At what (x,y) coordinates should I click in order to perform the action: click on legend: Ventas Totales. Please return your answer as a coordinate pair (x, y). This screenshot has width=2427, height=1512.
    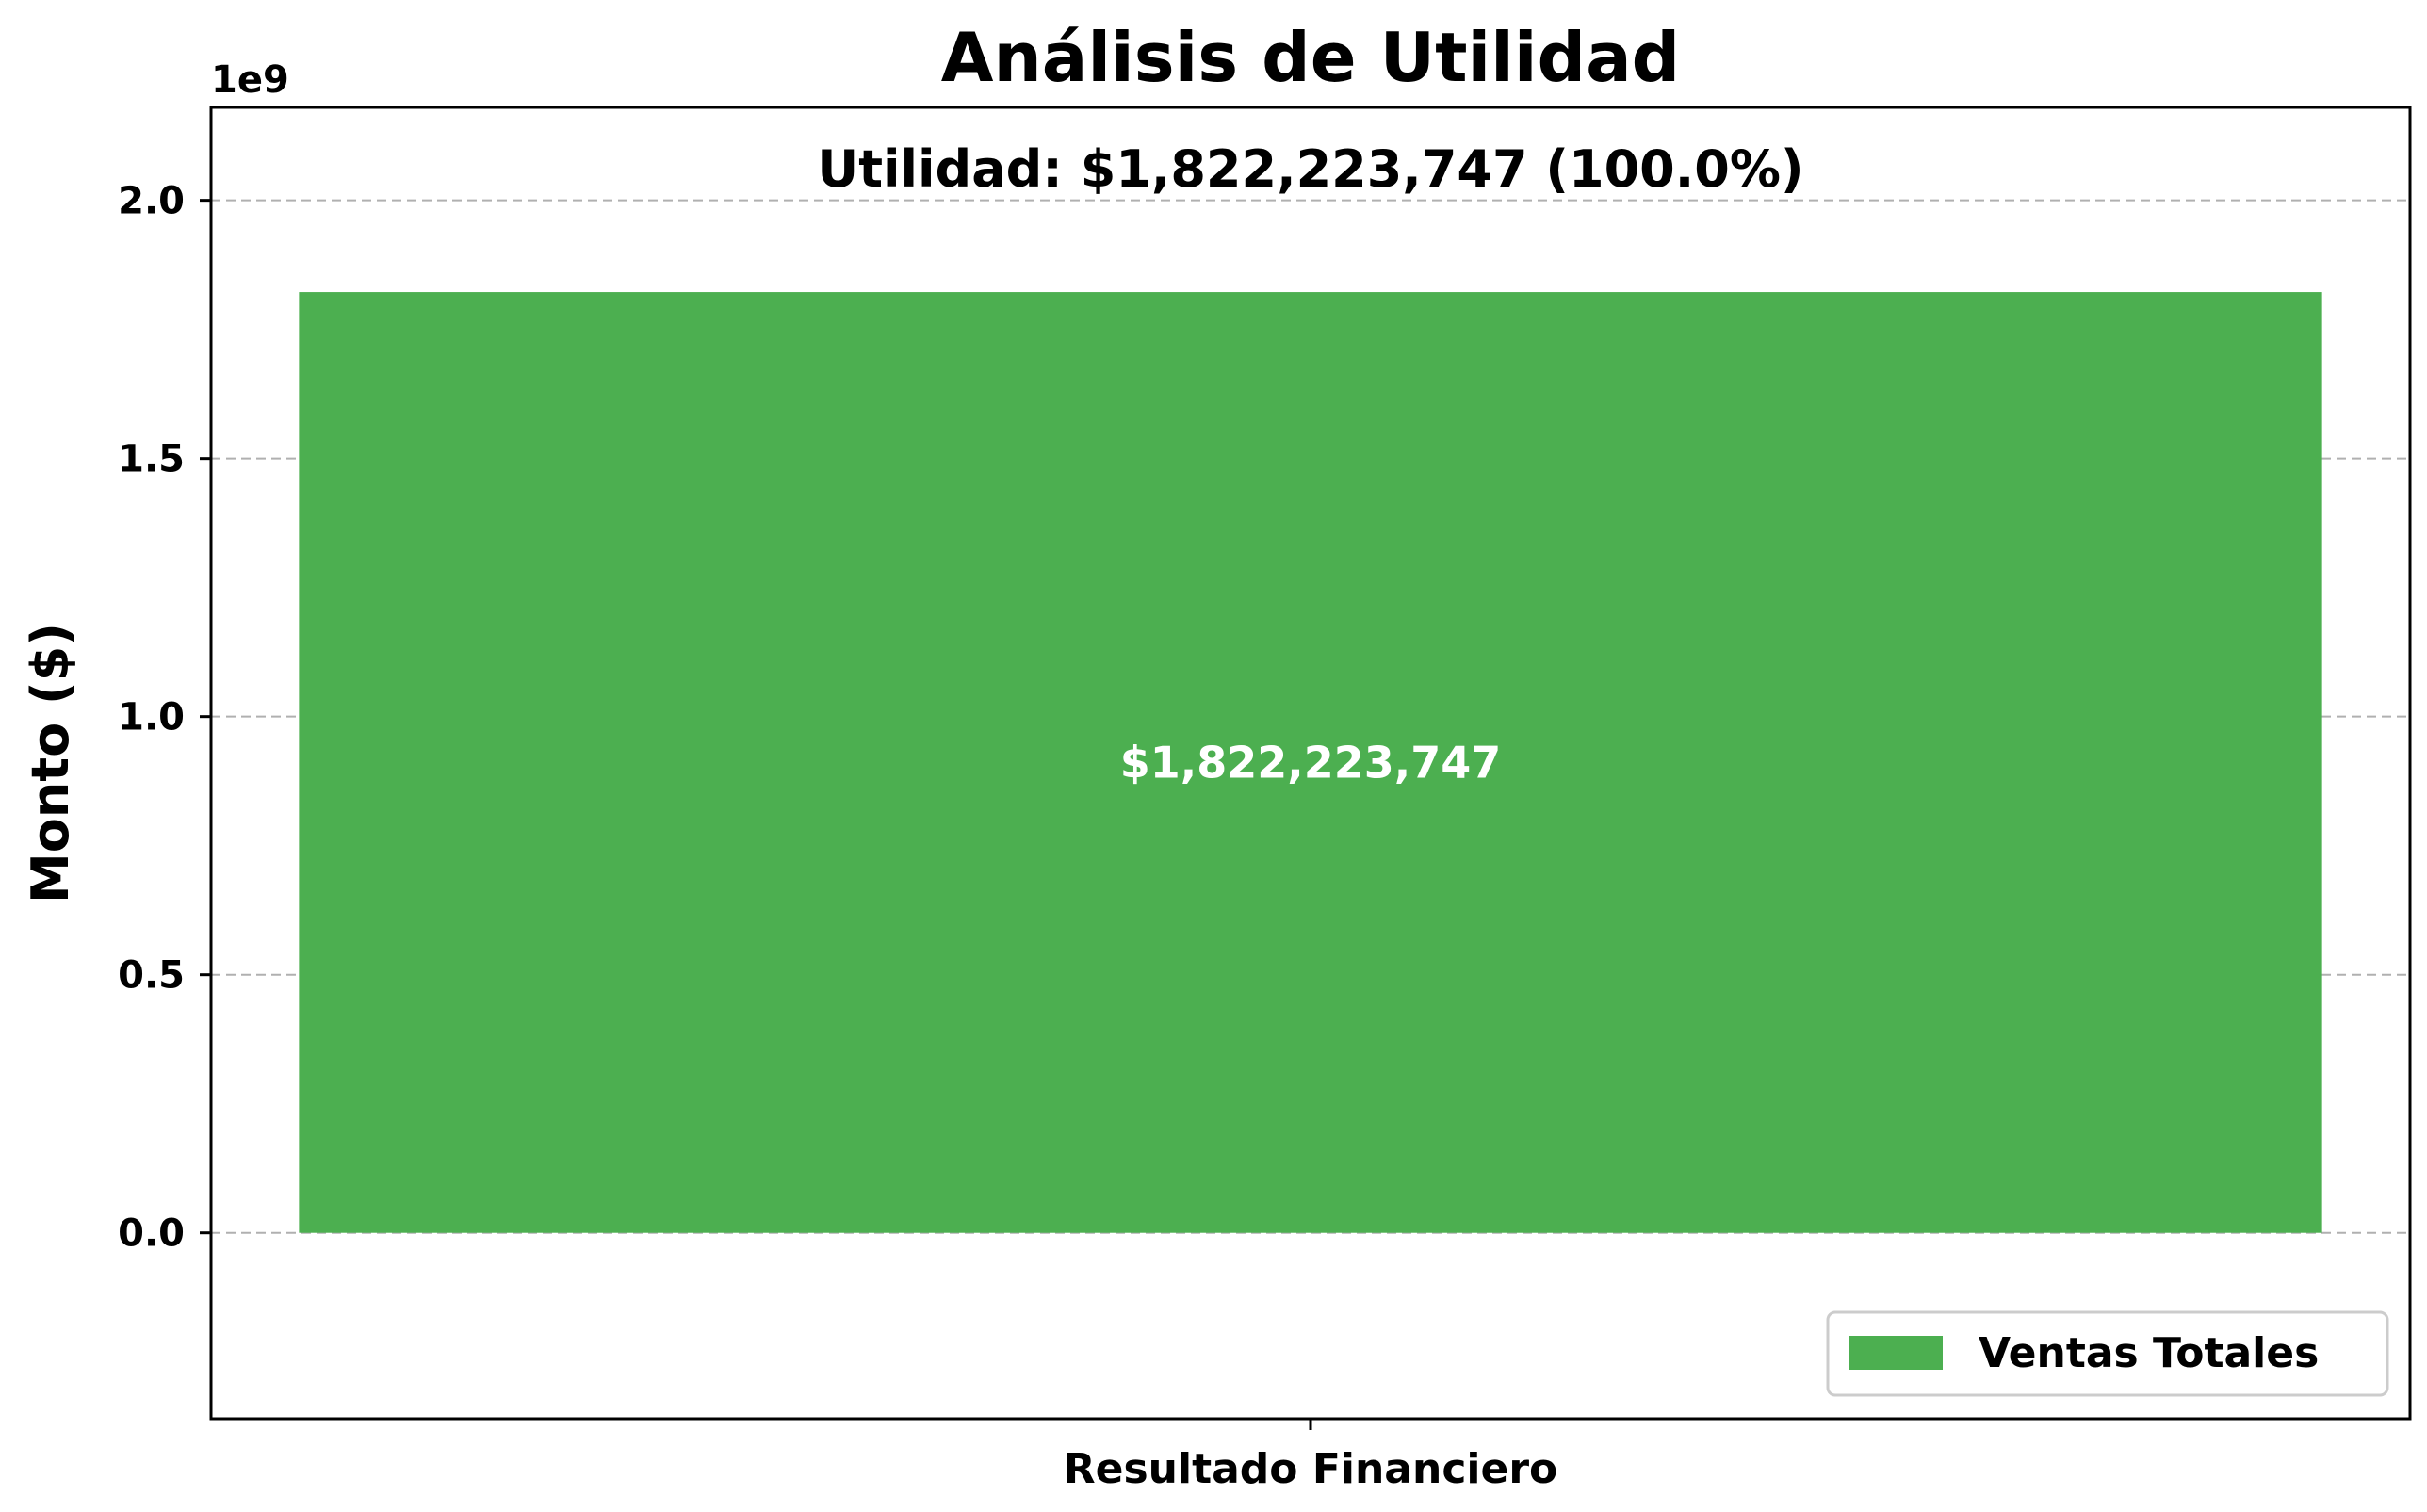
    Looking at the image, I should click on (2107, 1353).